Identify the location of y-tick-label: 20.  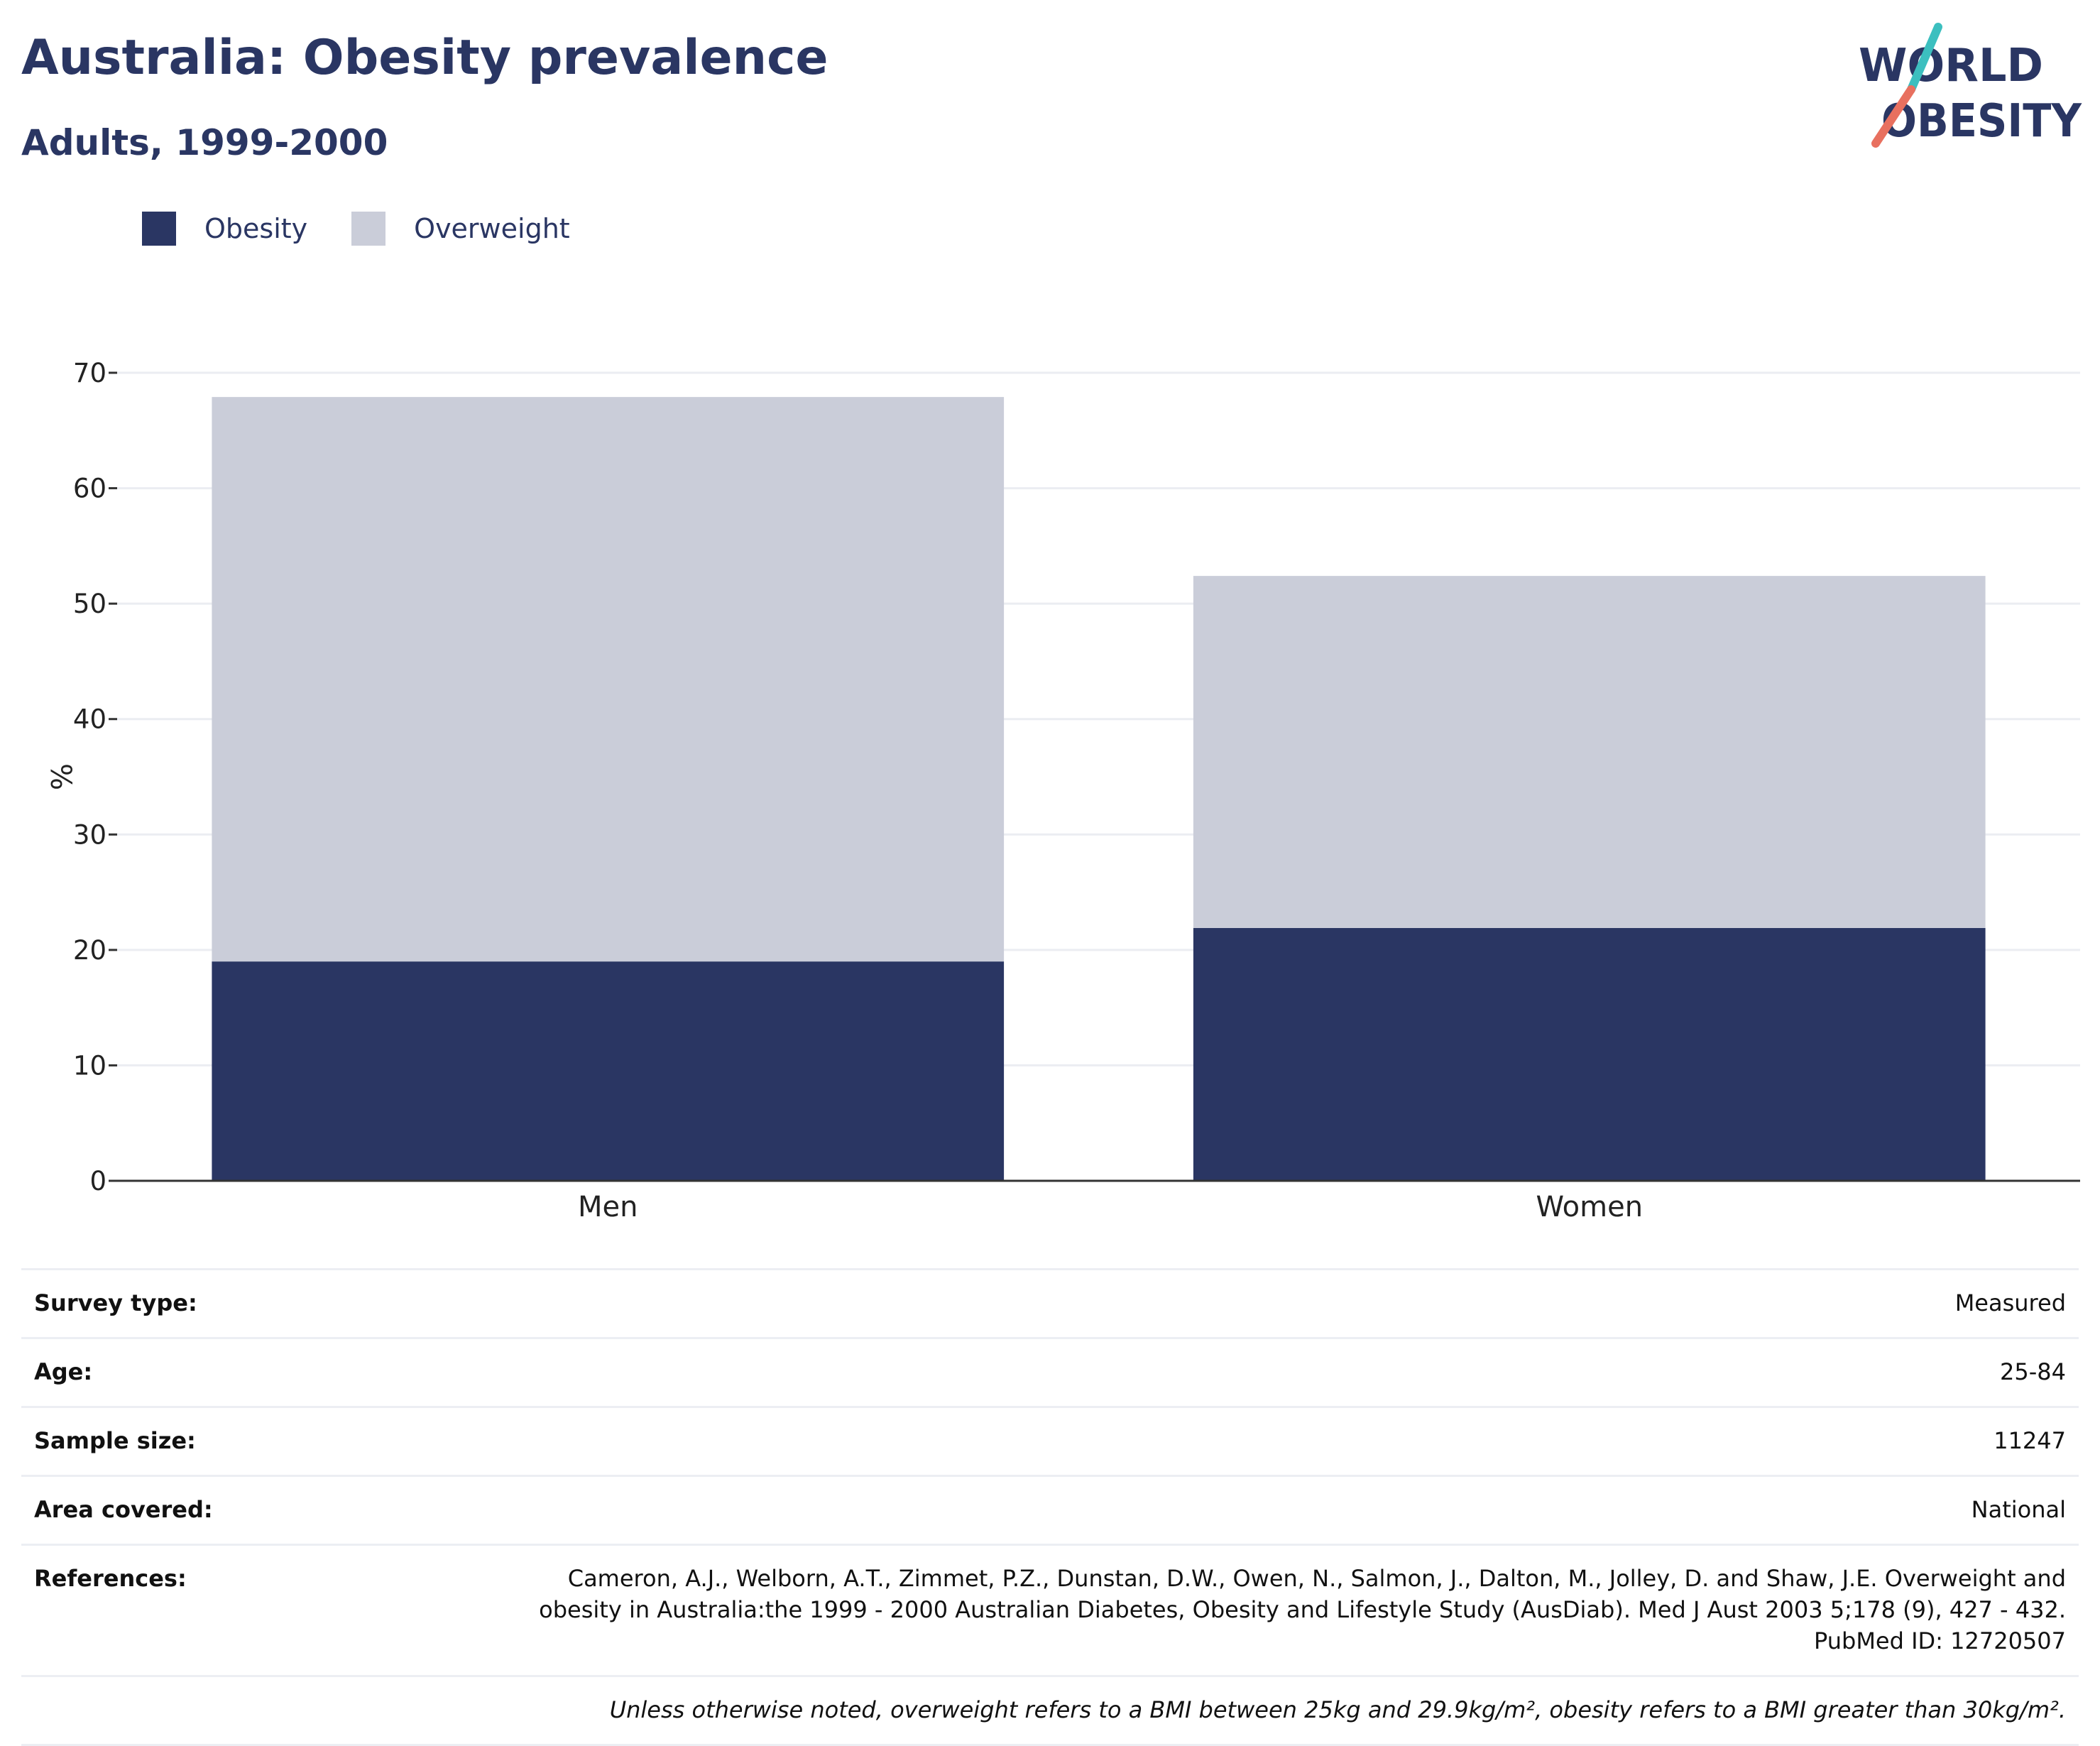
(89, 950).